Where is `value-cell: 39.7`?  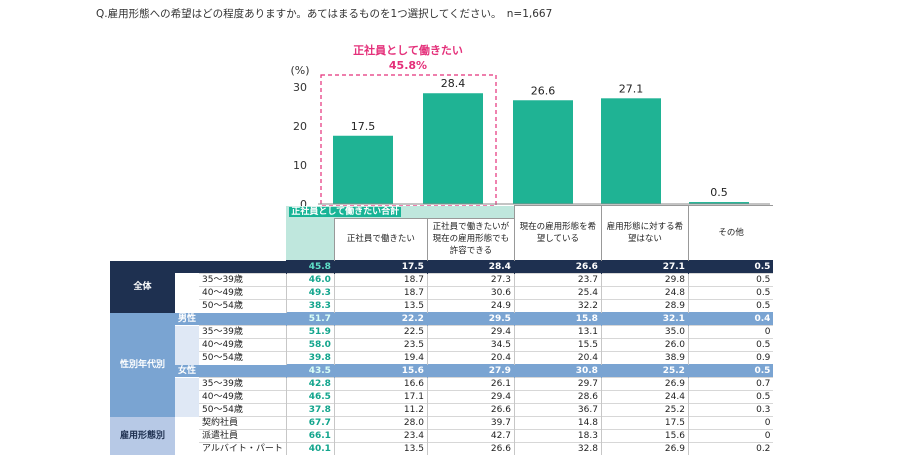
value-cell: 39.7 is located at coordinates (470, 423).